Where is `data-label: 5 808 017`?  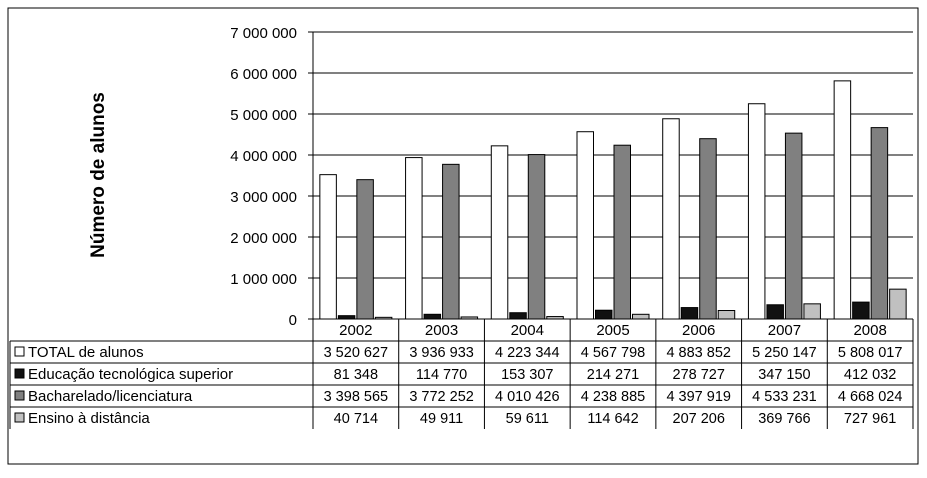
data-label: 5 808 017 is located at coordinates (870, 353).